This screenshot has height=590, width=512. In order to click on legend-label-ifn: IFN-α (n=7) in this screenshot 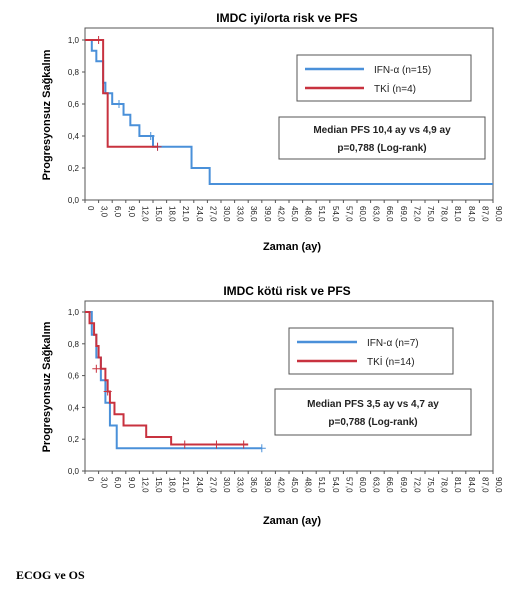, I will do `click(393, 343)`.